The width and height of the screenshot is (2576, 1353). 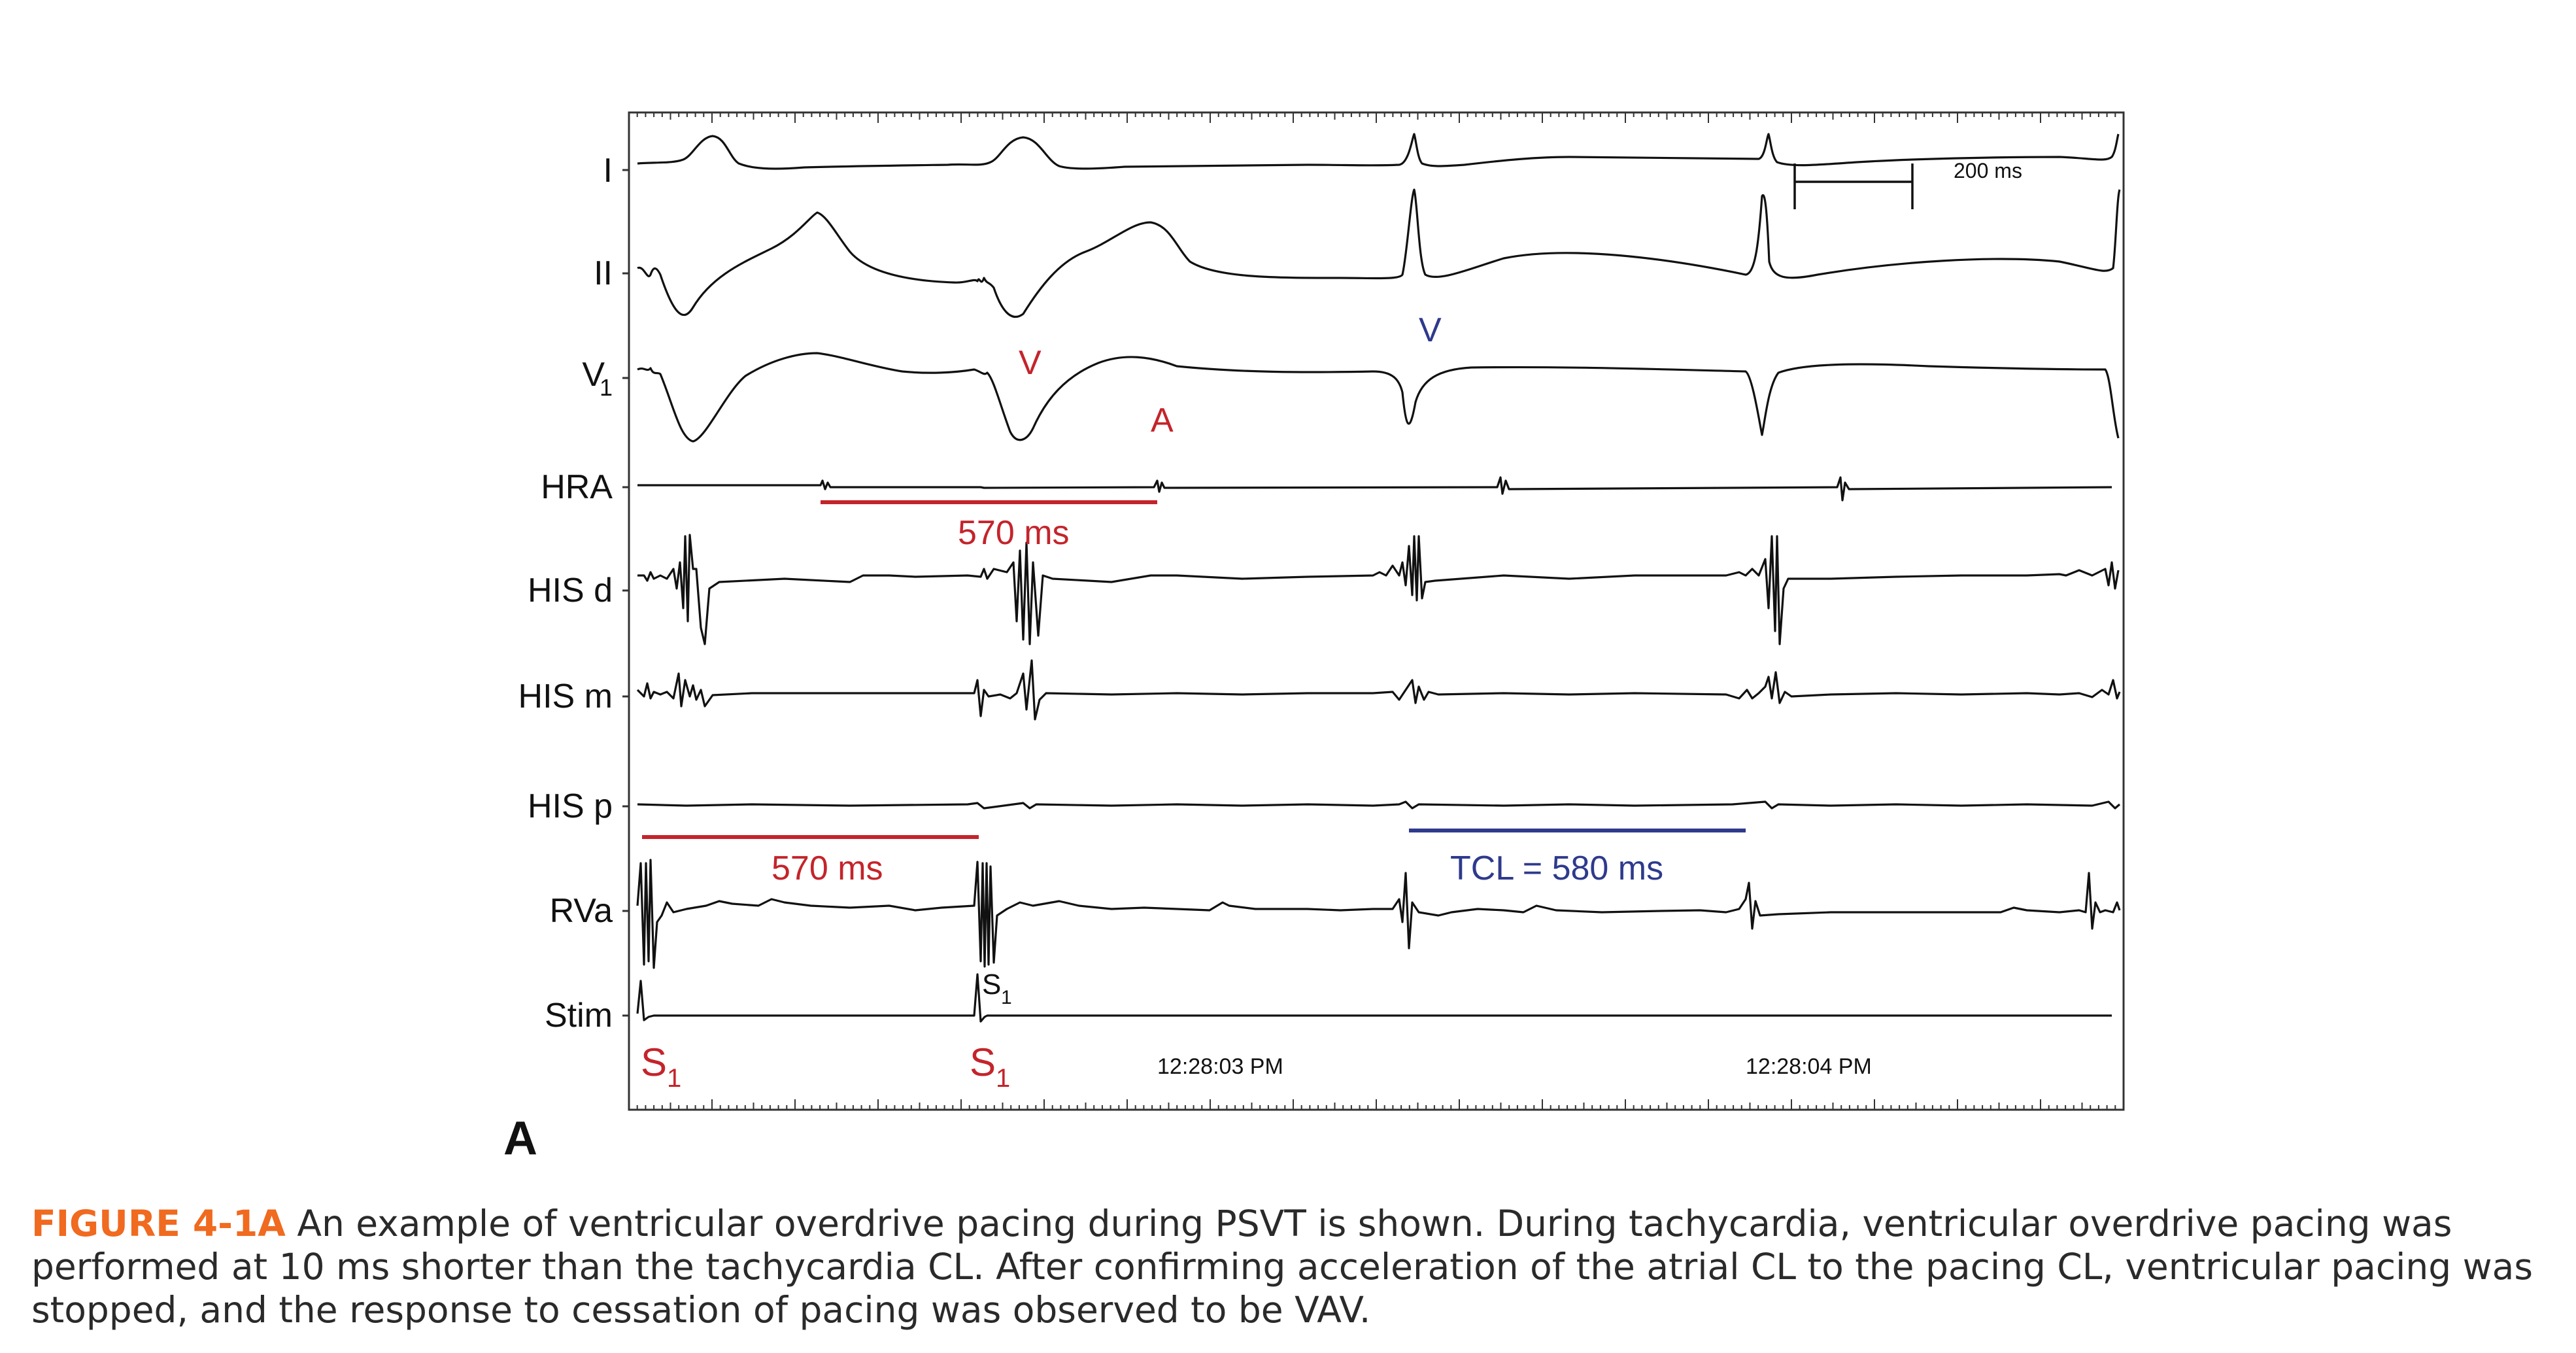 I want to click on a-label-red: A, so click(x=1162, y=421).